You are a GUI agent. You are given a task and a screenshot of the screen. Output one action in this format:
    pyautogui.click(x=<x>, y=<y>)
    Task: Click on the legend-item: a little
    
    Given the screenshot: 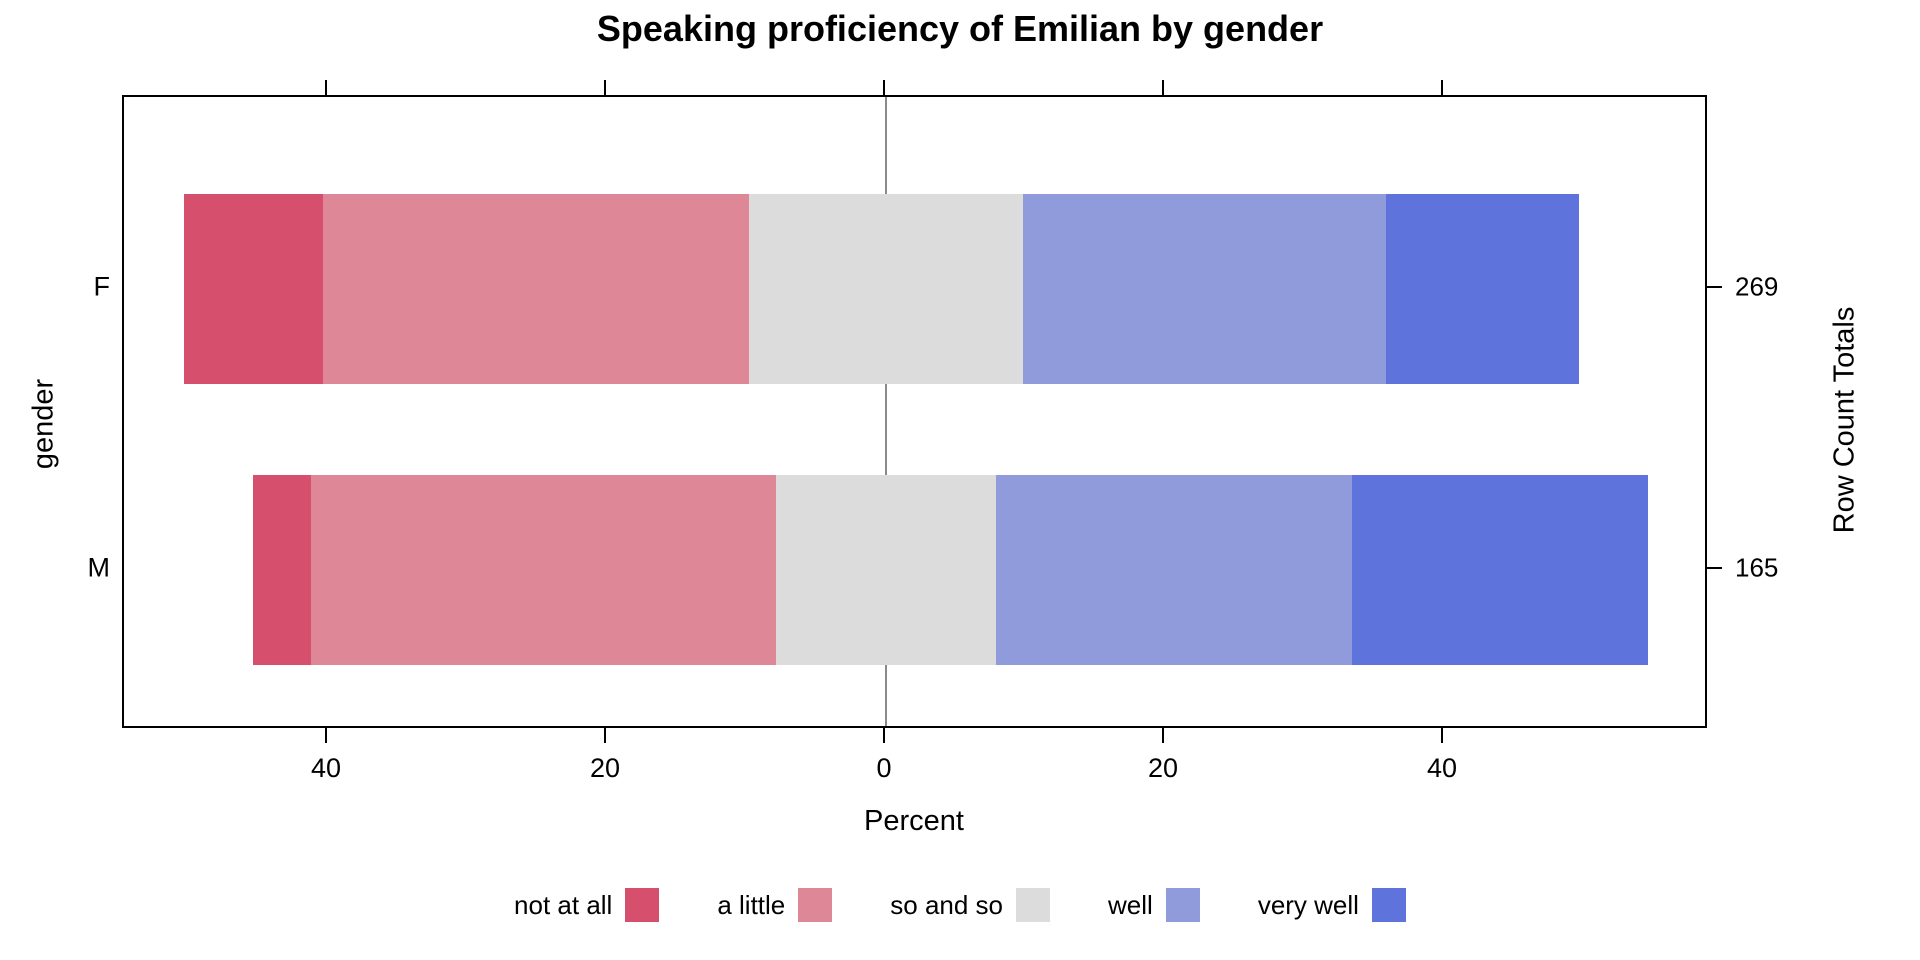 What is the action you would take?
    pyautogui.click(x=775, y=905)
    